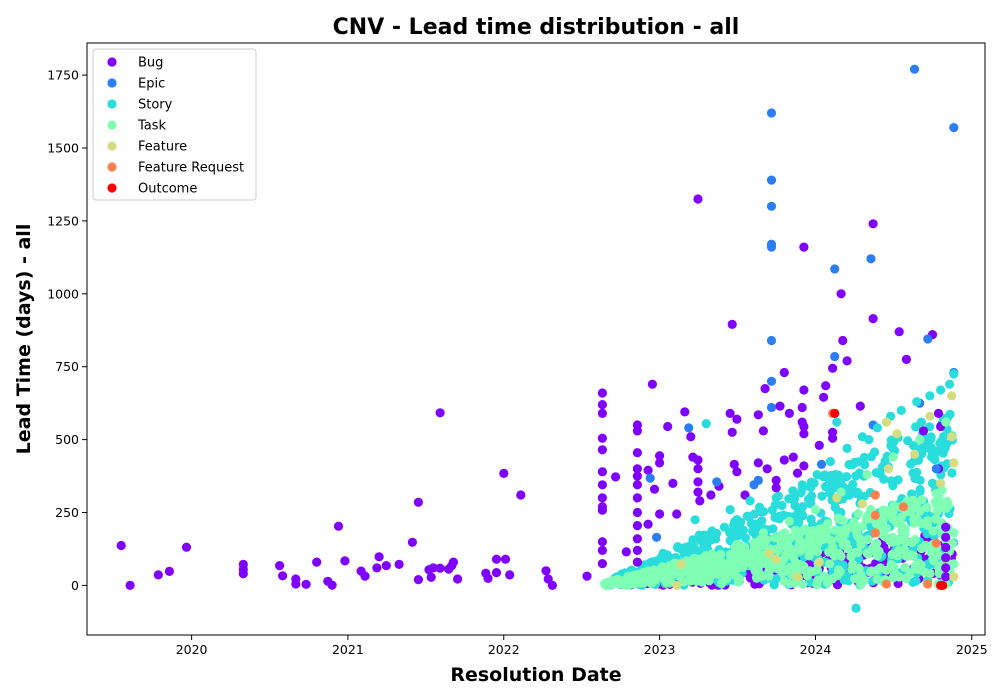 This screenshot has height=700, width=1000. I want to click on y-tick-label: 1000, so click(63, 293).